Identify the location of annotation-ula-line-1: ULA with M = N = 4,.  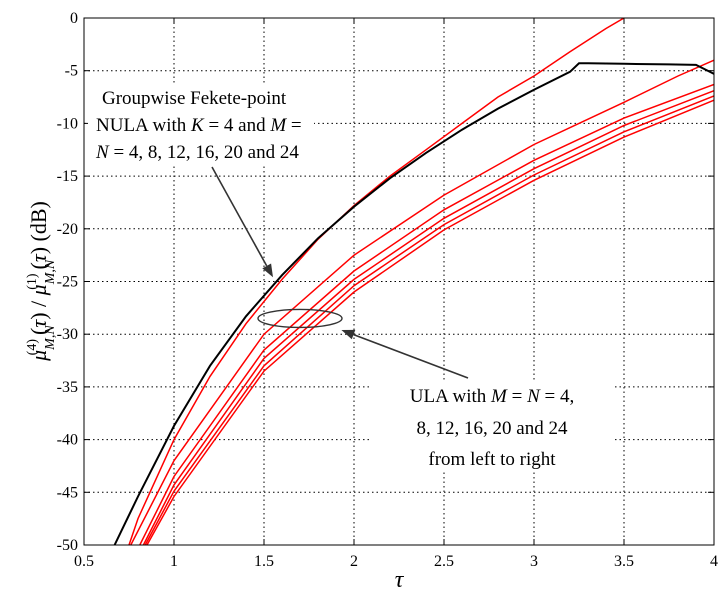
(492, 396).